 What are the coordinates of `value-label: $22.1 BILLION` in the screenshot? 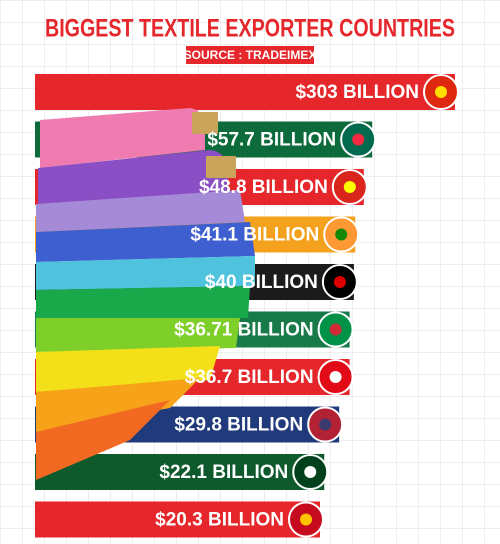 It's located at (223, 472).